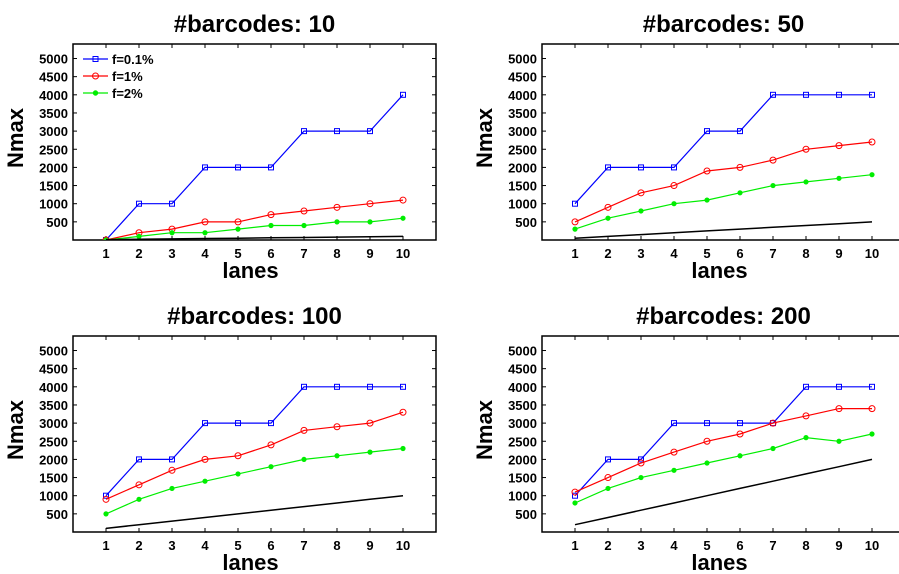  Describe the element at coordinates (522, 95) in the screenshot. I see `y-tick-label: 4000` at that location.